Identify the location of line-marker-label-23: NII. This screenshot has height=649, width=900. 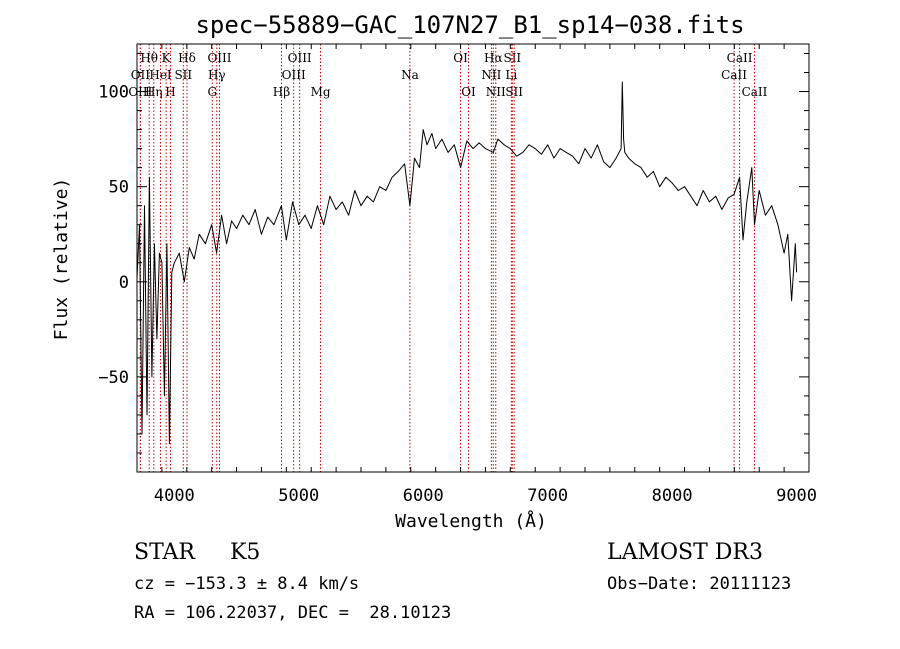
(496, 92).